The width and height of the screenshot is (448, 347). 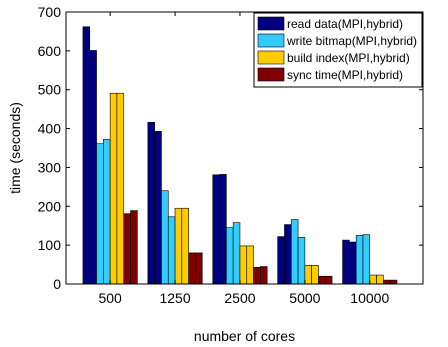 I want to click on bar-500-series-3-mpi, so click(x=113, y=188).